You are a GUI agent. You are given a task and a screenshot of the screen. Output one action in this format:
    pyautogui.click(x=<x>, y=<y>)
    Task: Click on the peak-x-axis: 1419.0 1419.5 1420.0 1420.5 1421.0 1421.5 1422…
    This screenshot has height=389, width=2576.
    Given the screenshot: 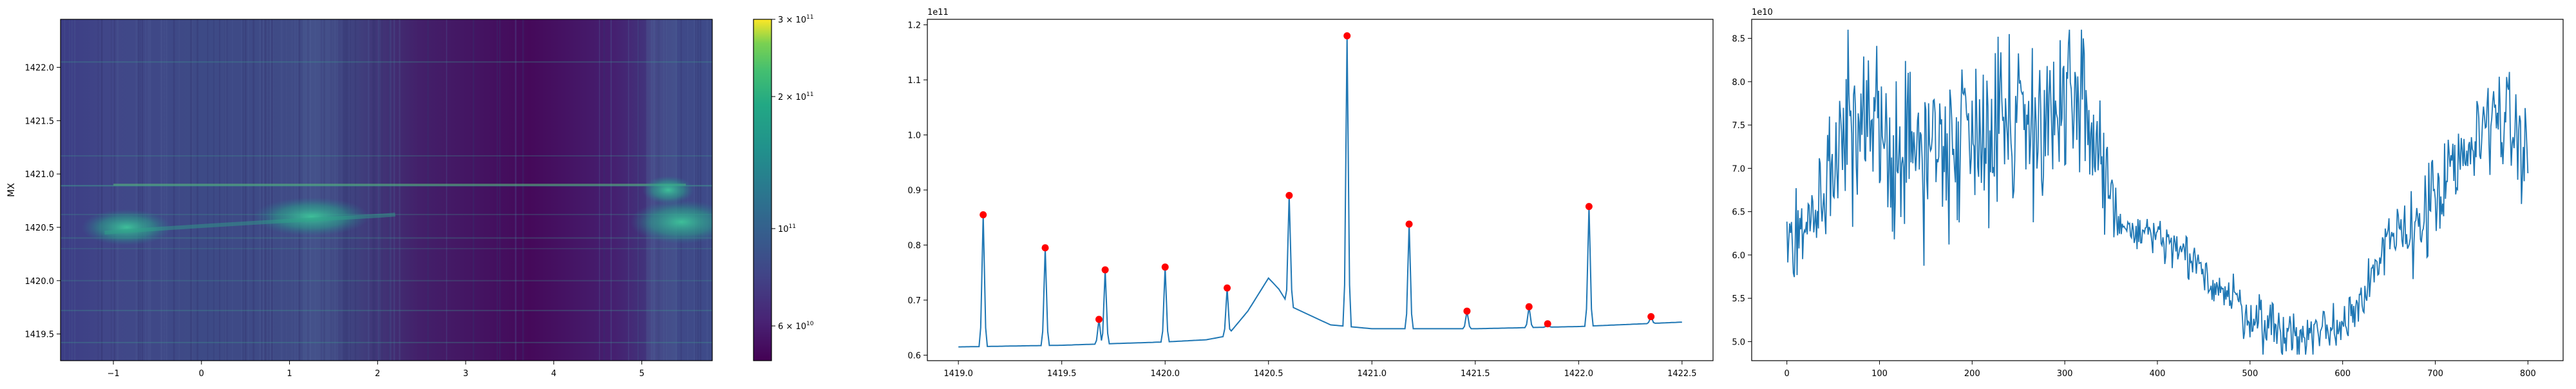 What is the action you would take?
    pyautogui.click(x=1320, y=370)
    